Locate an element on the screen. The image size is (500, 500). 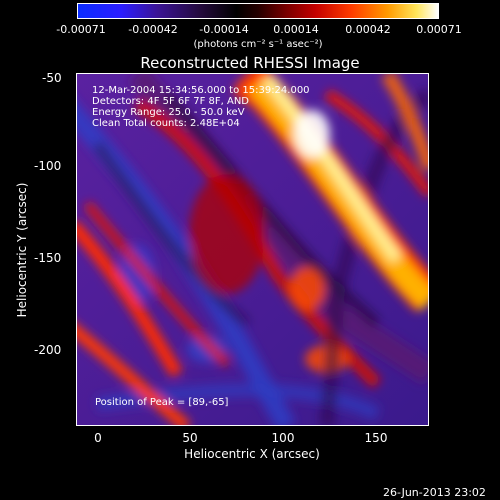
colorbar-tick: 0.00014 is located at coordinates (296, 29).